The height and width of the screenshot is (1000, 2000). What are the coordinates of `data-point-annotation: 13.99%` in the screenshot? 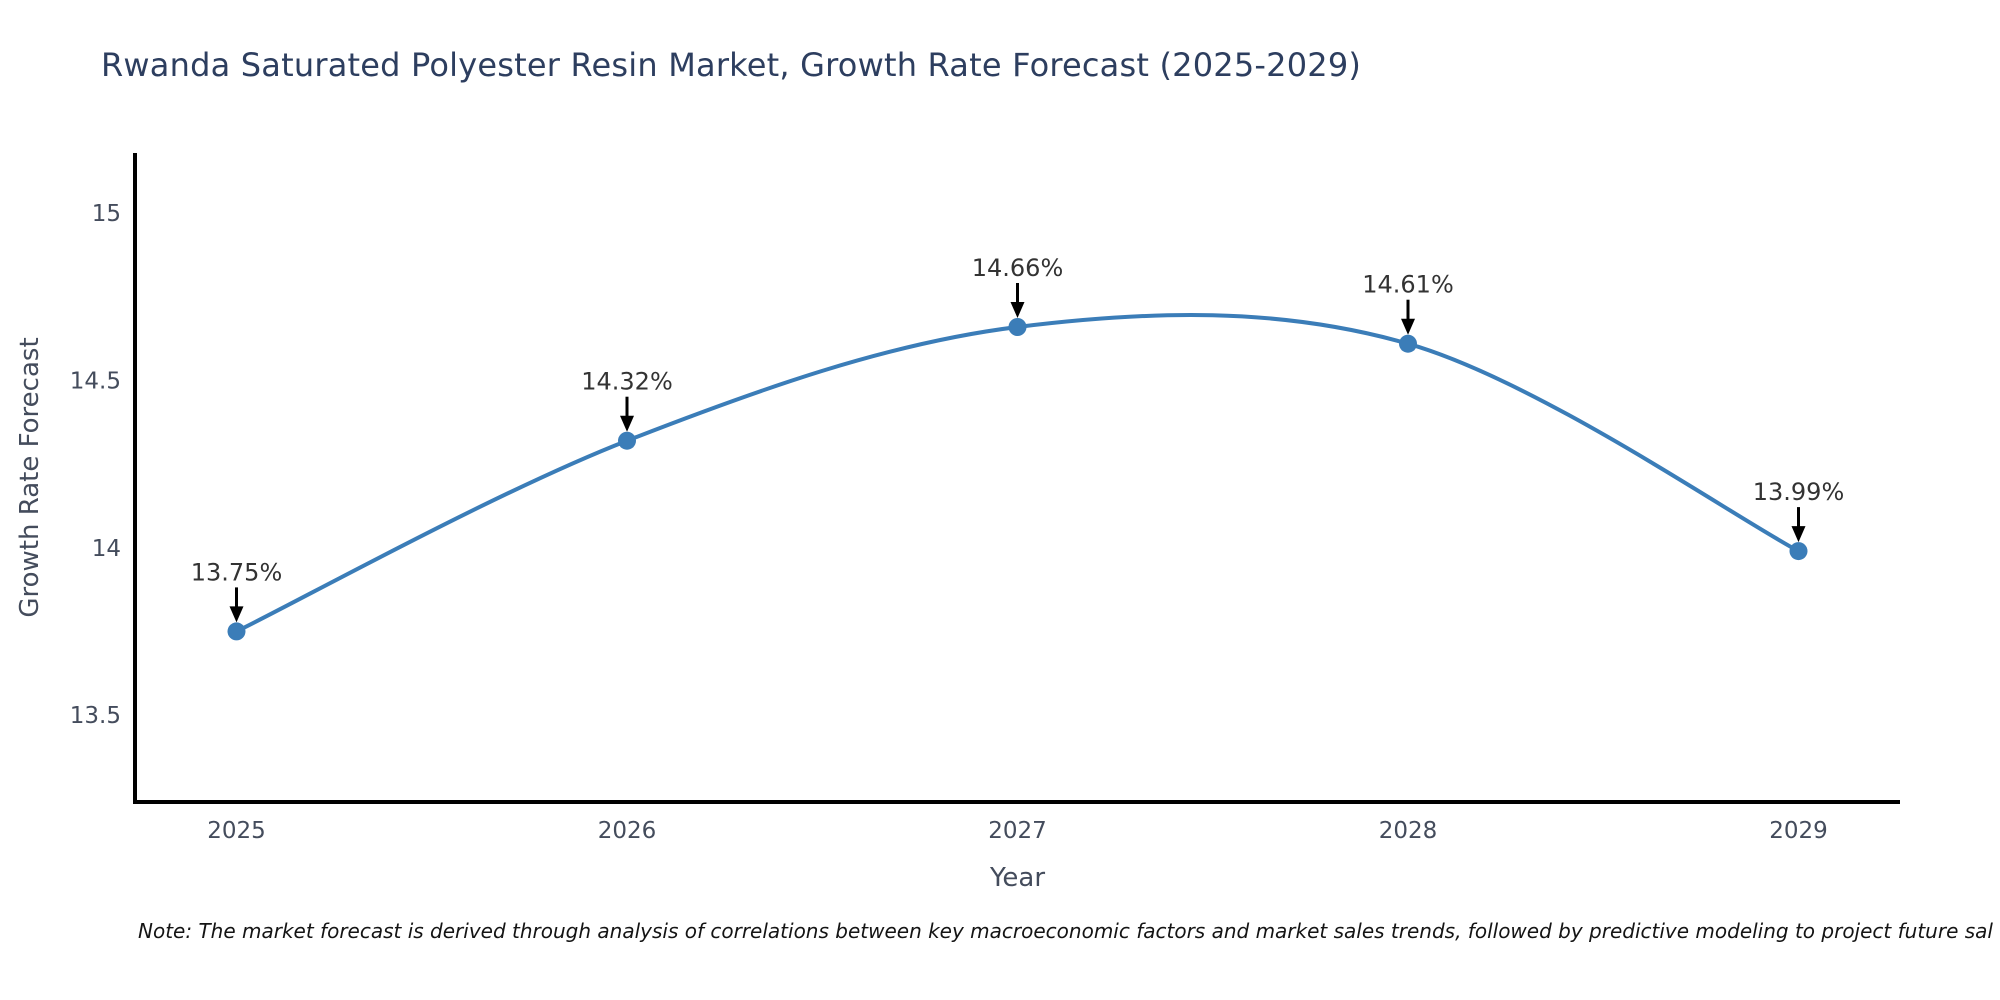 It's located at (1799, 492).